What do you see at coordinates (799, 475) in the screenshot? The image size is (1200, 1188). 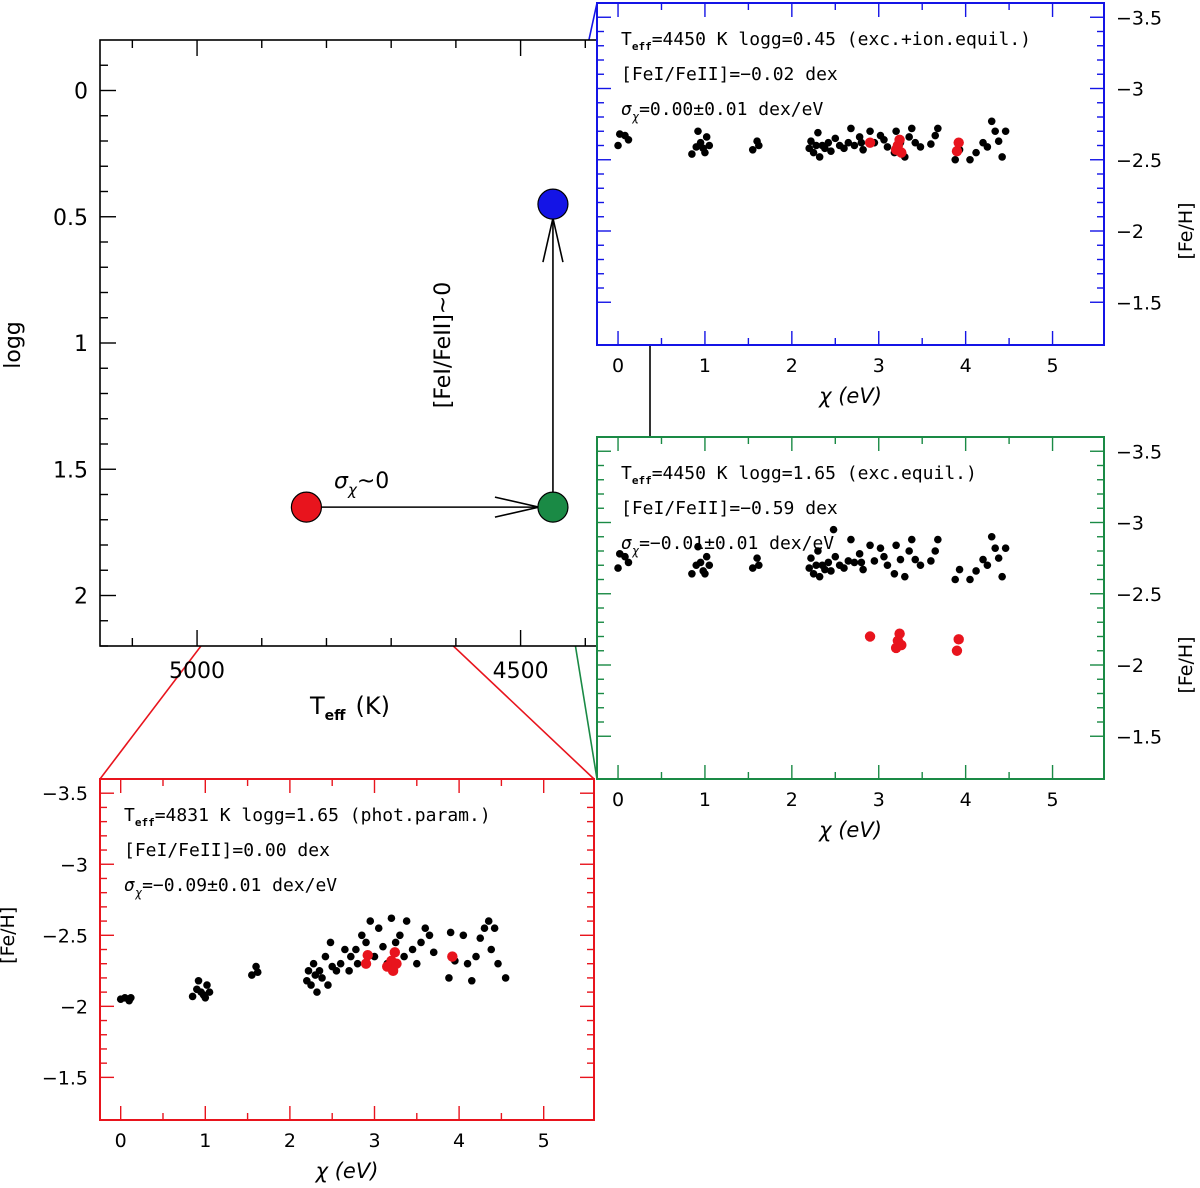 I see `green-annotation-teff: Teff=4450 K logg=1.65 (exc.equil.)` at bounding box center [799, 475].